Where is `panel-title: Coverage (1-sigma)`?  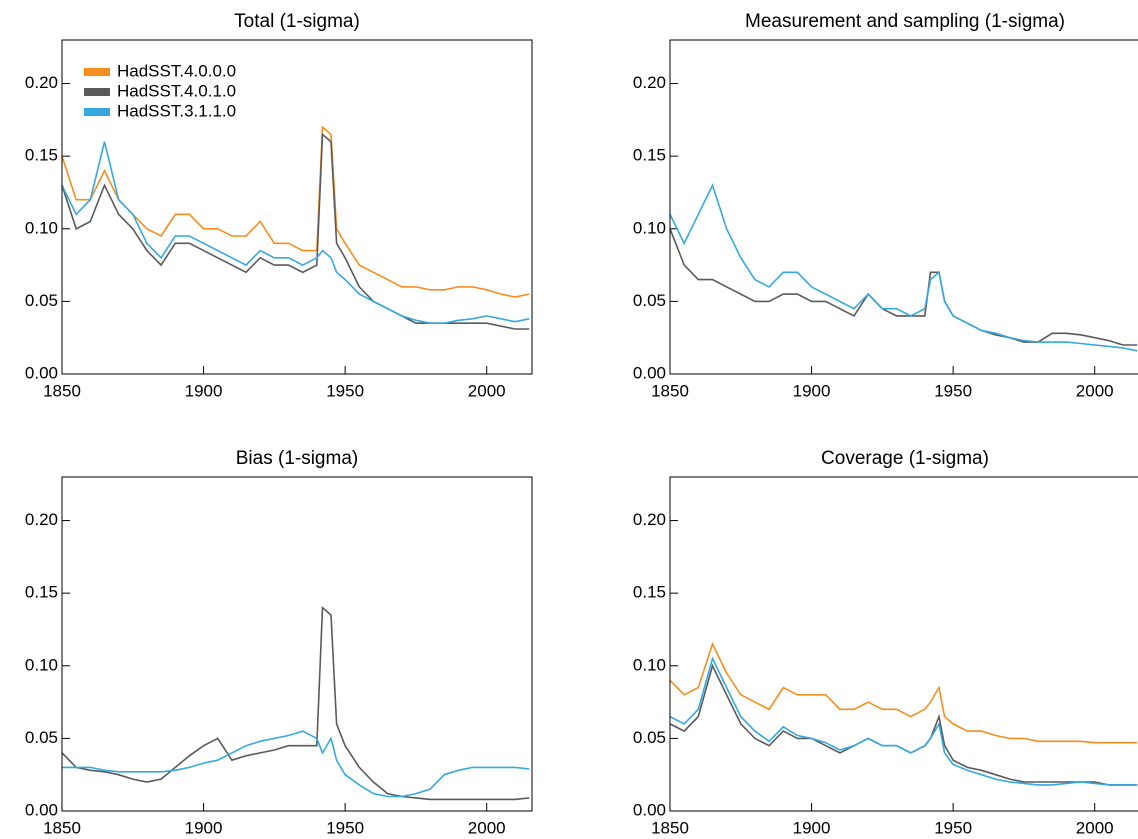
panel-title: Coverage (1-sigma) is located at coordinates (905, 458).